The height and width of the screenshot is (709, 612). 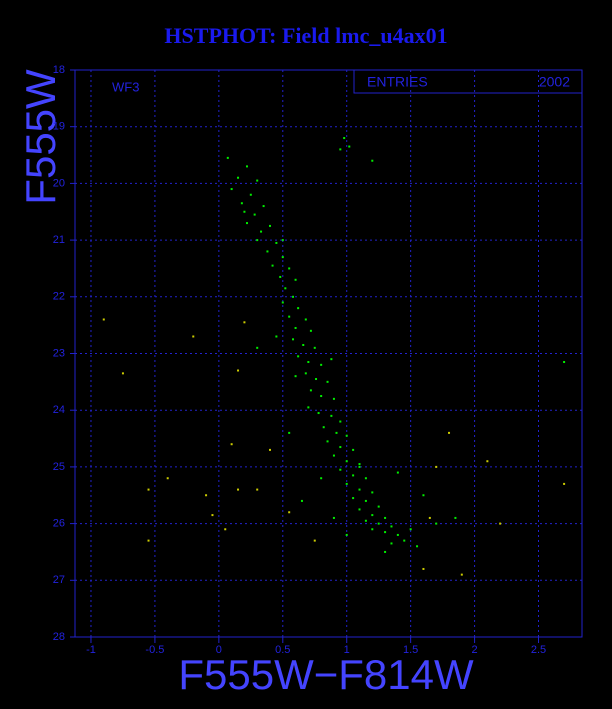 What do you see at coordinates (326, 674) in the screenshot?
I see `x-axis-label: F555W−F814W` at bounding box center [326, 674].